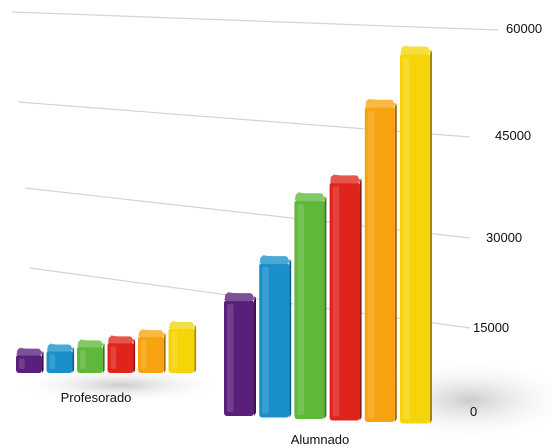 This screenshot has width=552, height=448. I want to click on y-tick-label: 30000, so click(504, 237).